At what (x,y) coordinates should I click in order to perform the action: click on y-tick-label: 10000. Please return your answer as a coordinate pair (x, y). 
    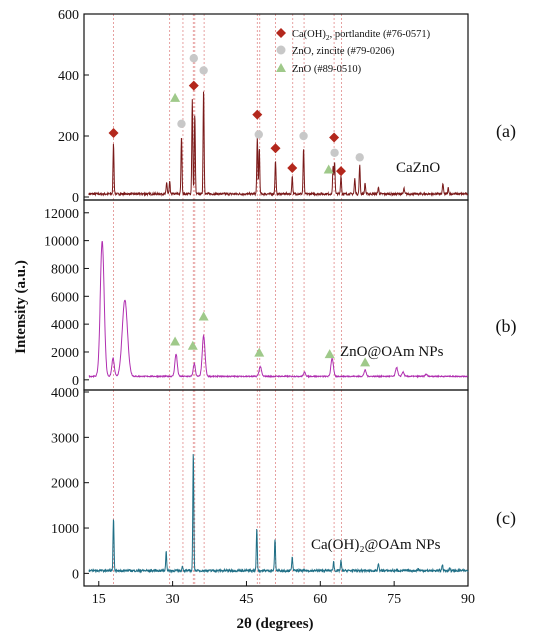
    Looking at the image, I should click on (61, 242).